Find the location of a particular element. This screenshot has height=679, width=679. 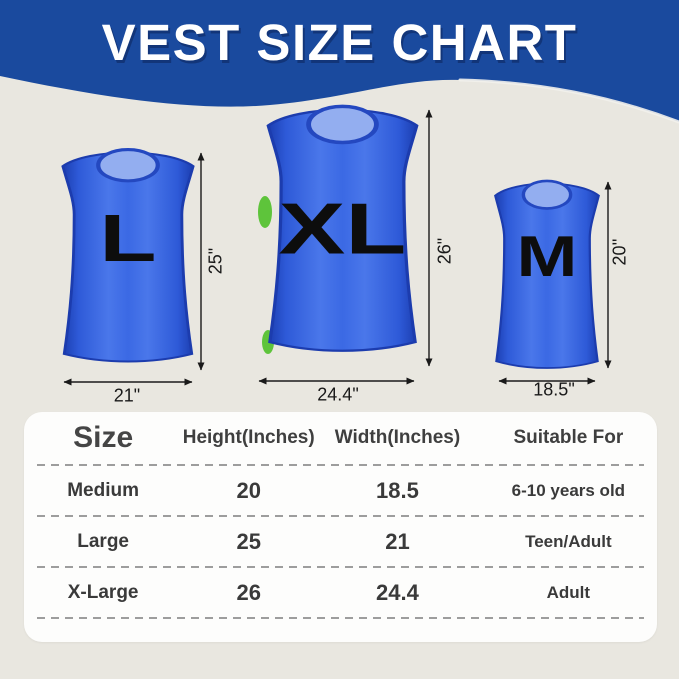

vest-large-illustration: L is located at coordinates (128, 255).